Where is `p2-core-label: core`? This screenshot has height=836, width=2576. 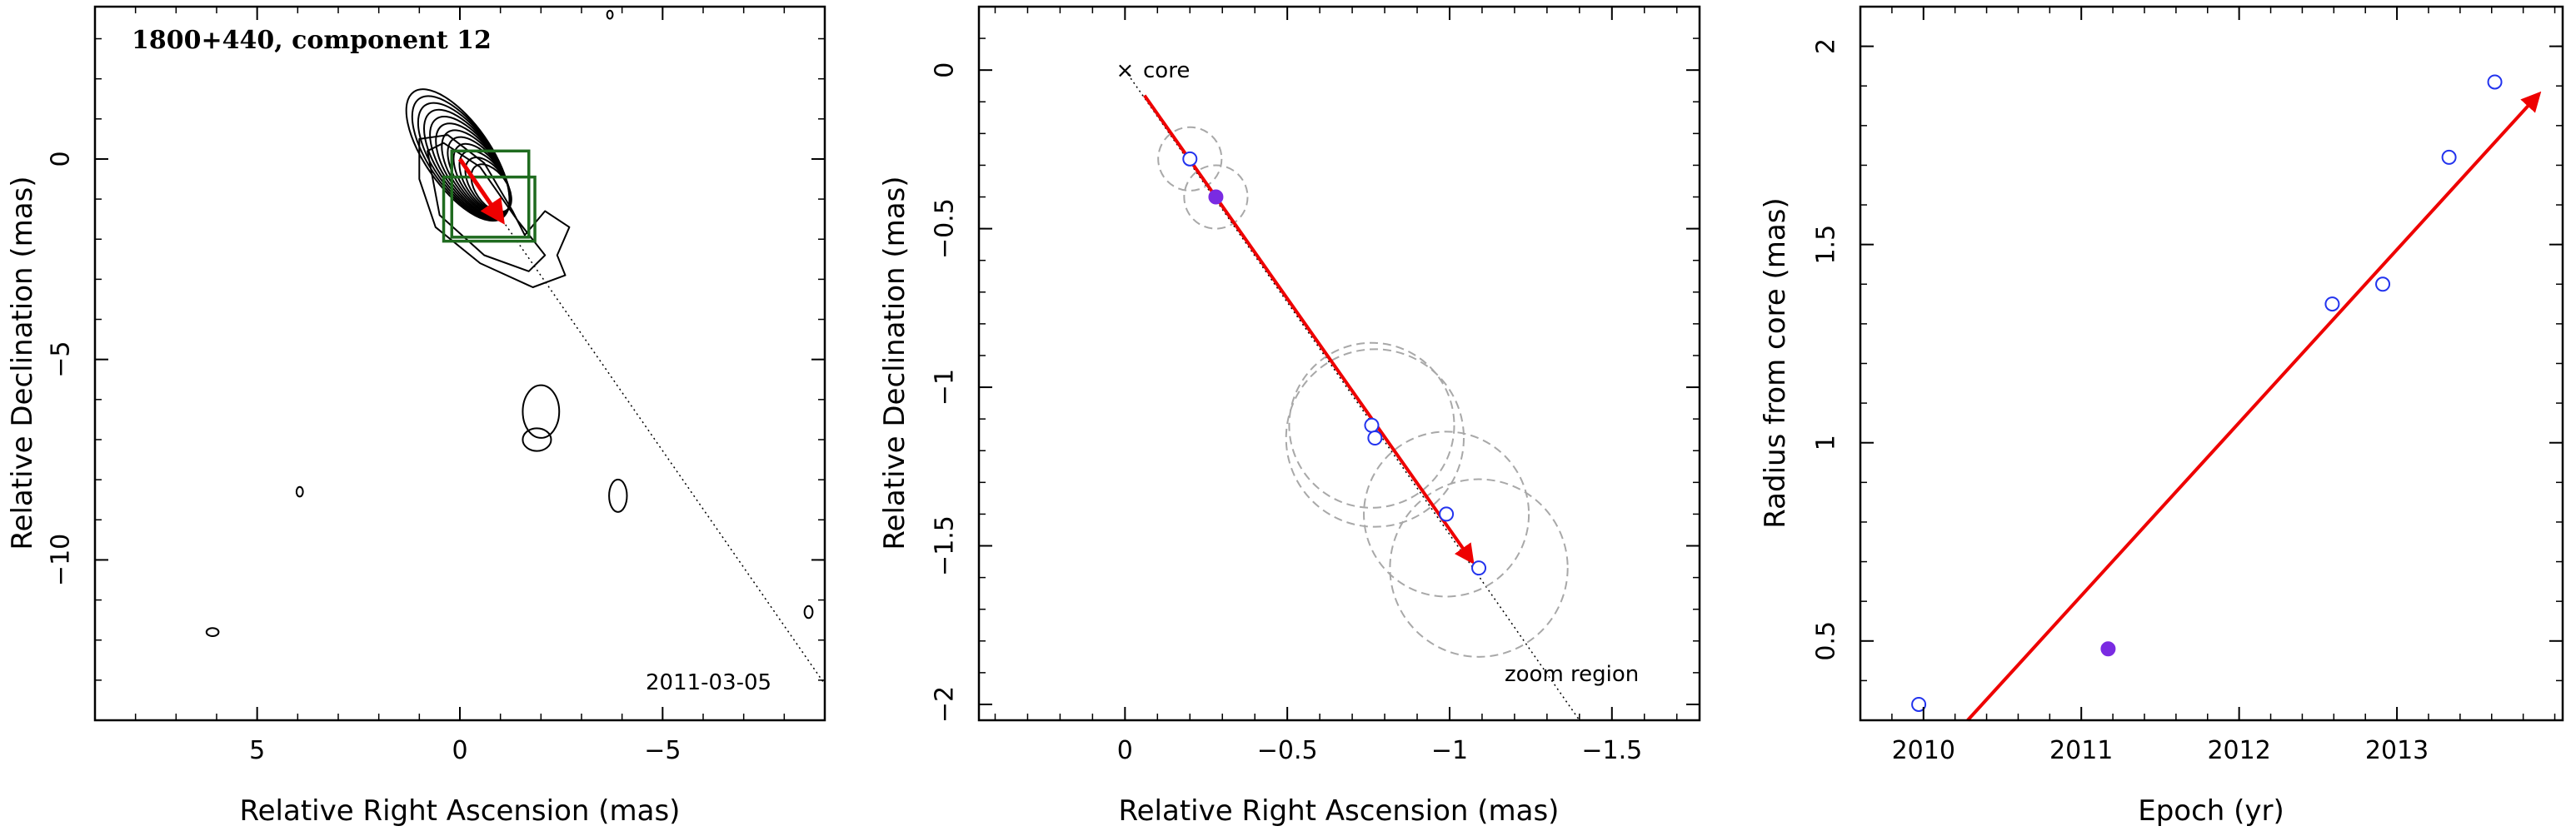 p2-core-label: core is located at coordinates (1166, 70).